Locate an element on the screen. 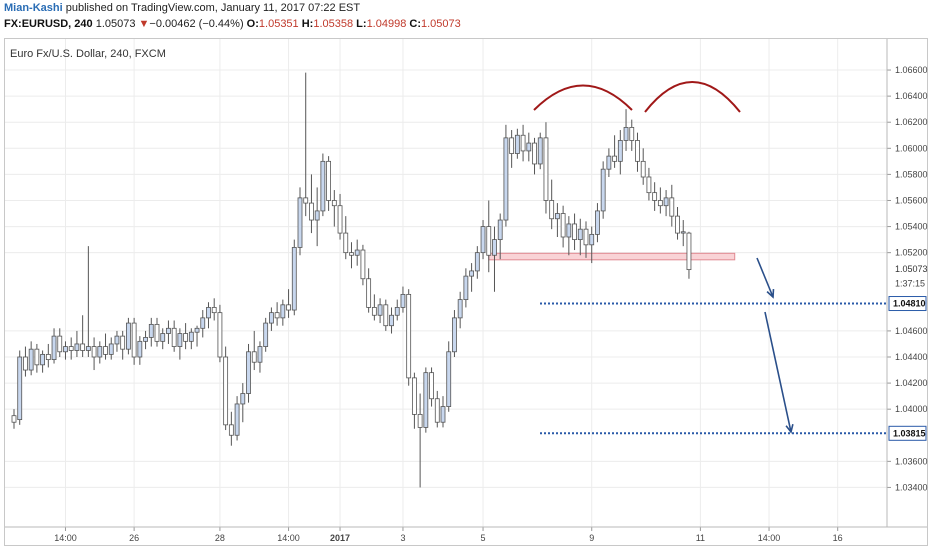 The image size is (932, 550). y-tick-label: 1.04200 is located at coordinates (911, 383).